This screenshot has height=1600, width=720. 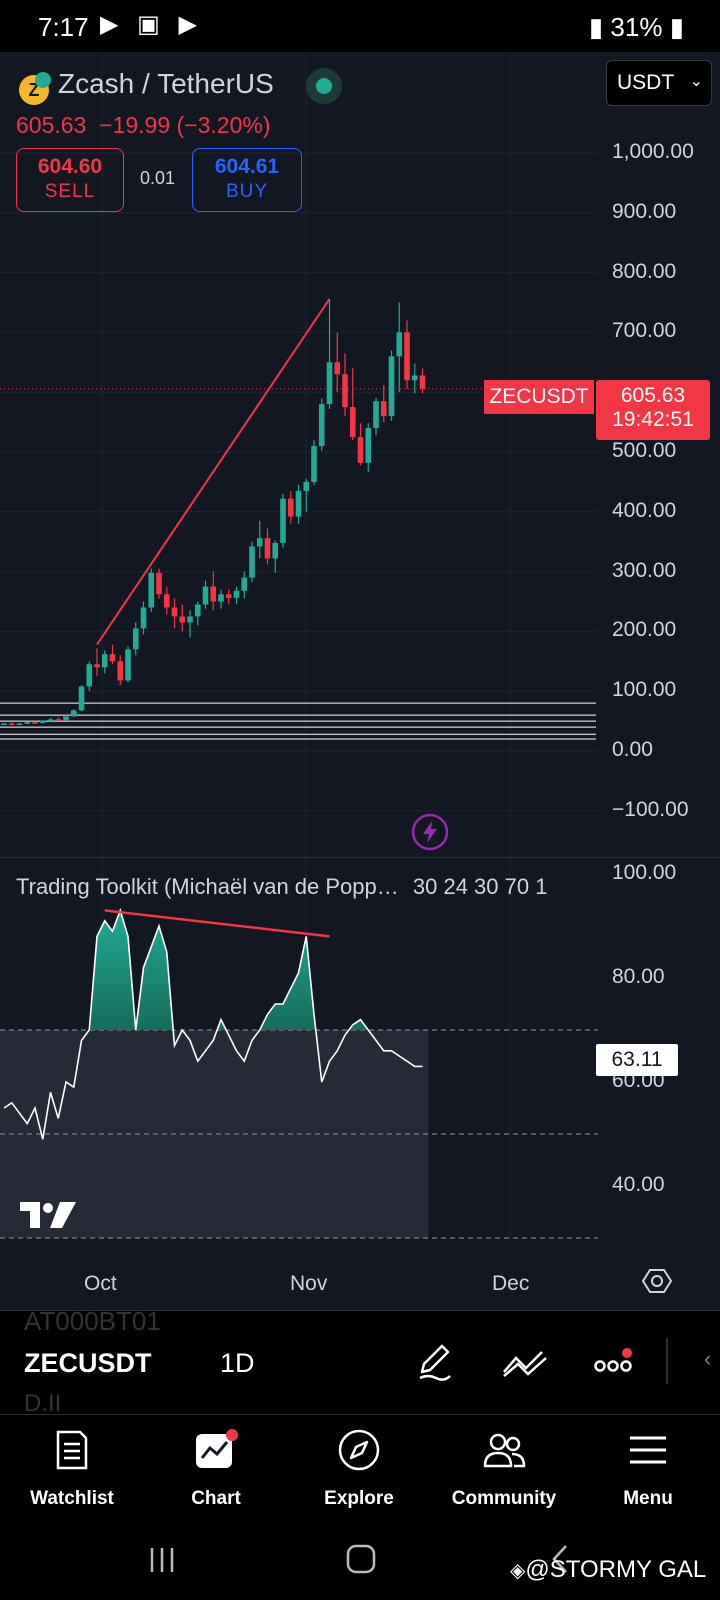 What do you see at coordinates (162, 1560) in the screenshot?
I see `recents-icon` at bounding box center [162, 1560].